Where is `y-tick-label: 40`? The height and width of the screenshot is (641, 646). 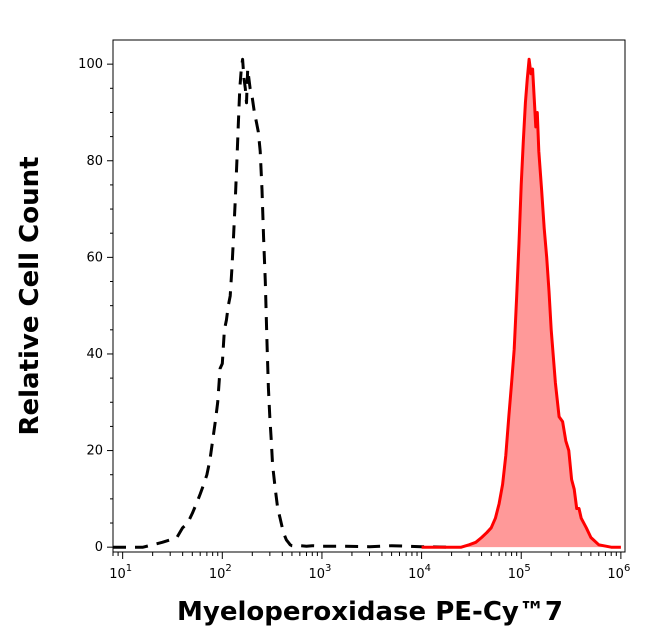 y-tick-label: 40 is located at coordinates (94, 354).